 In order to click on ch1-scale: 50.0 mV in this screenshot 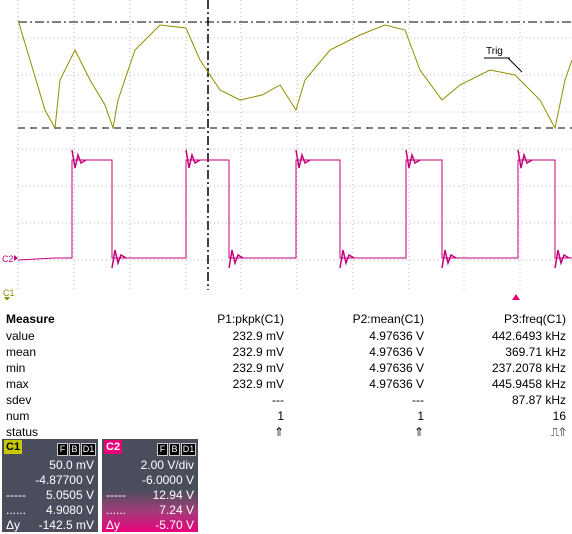, I will do `click(71, 465)`.